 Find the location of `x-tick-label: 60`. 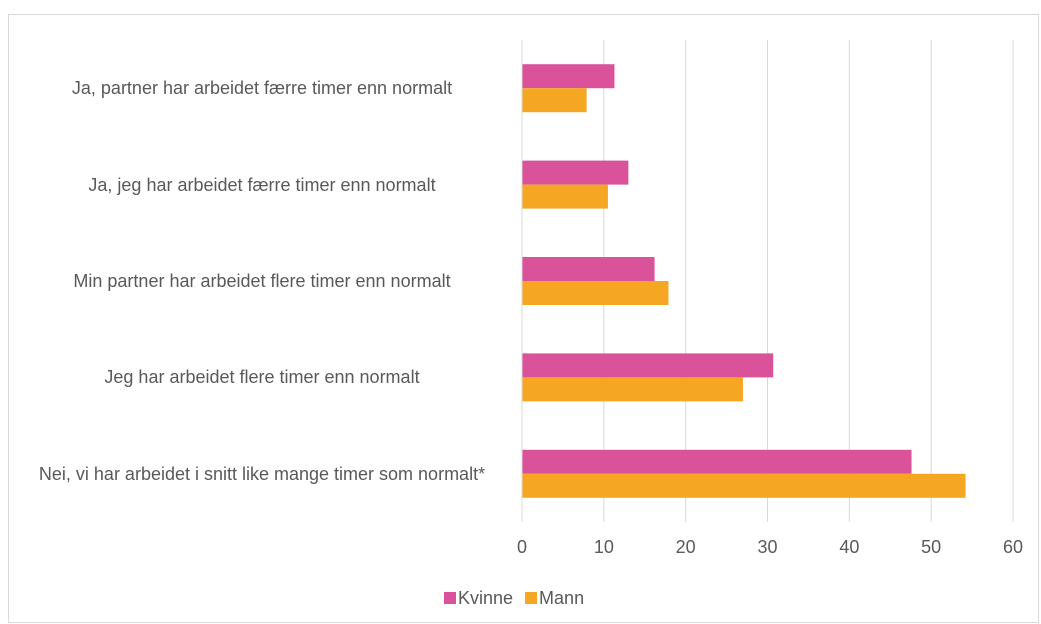

x-tick-label: 60 is located at coordinates (1013, 547).